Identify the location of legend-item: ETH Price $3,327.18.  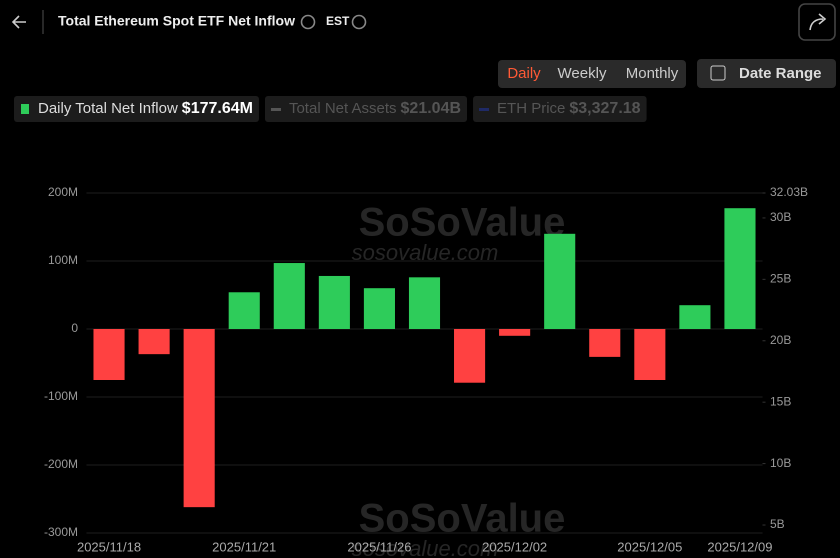
(560, 109).